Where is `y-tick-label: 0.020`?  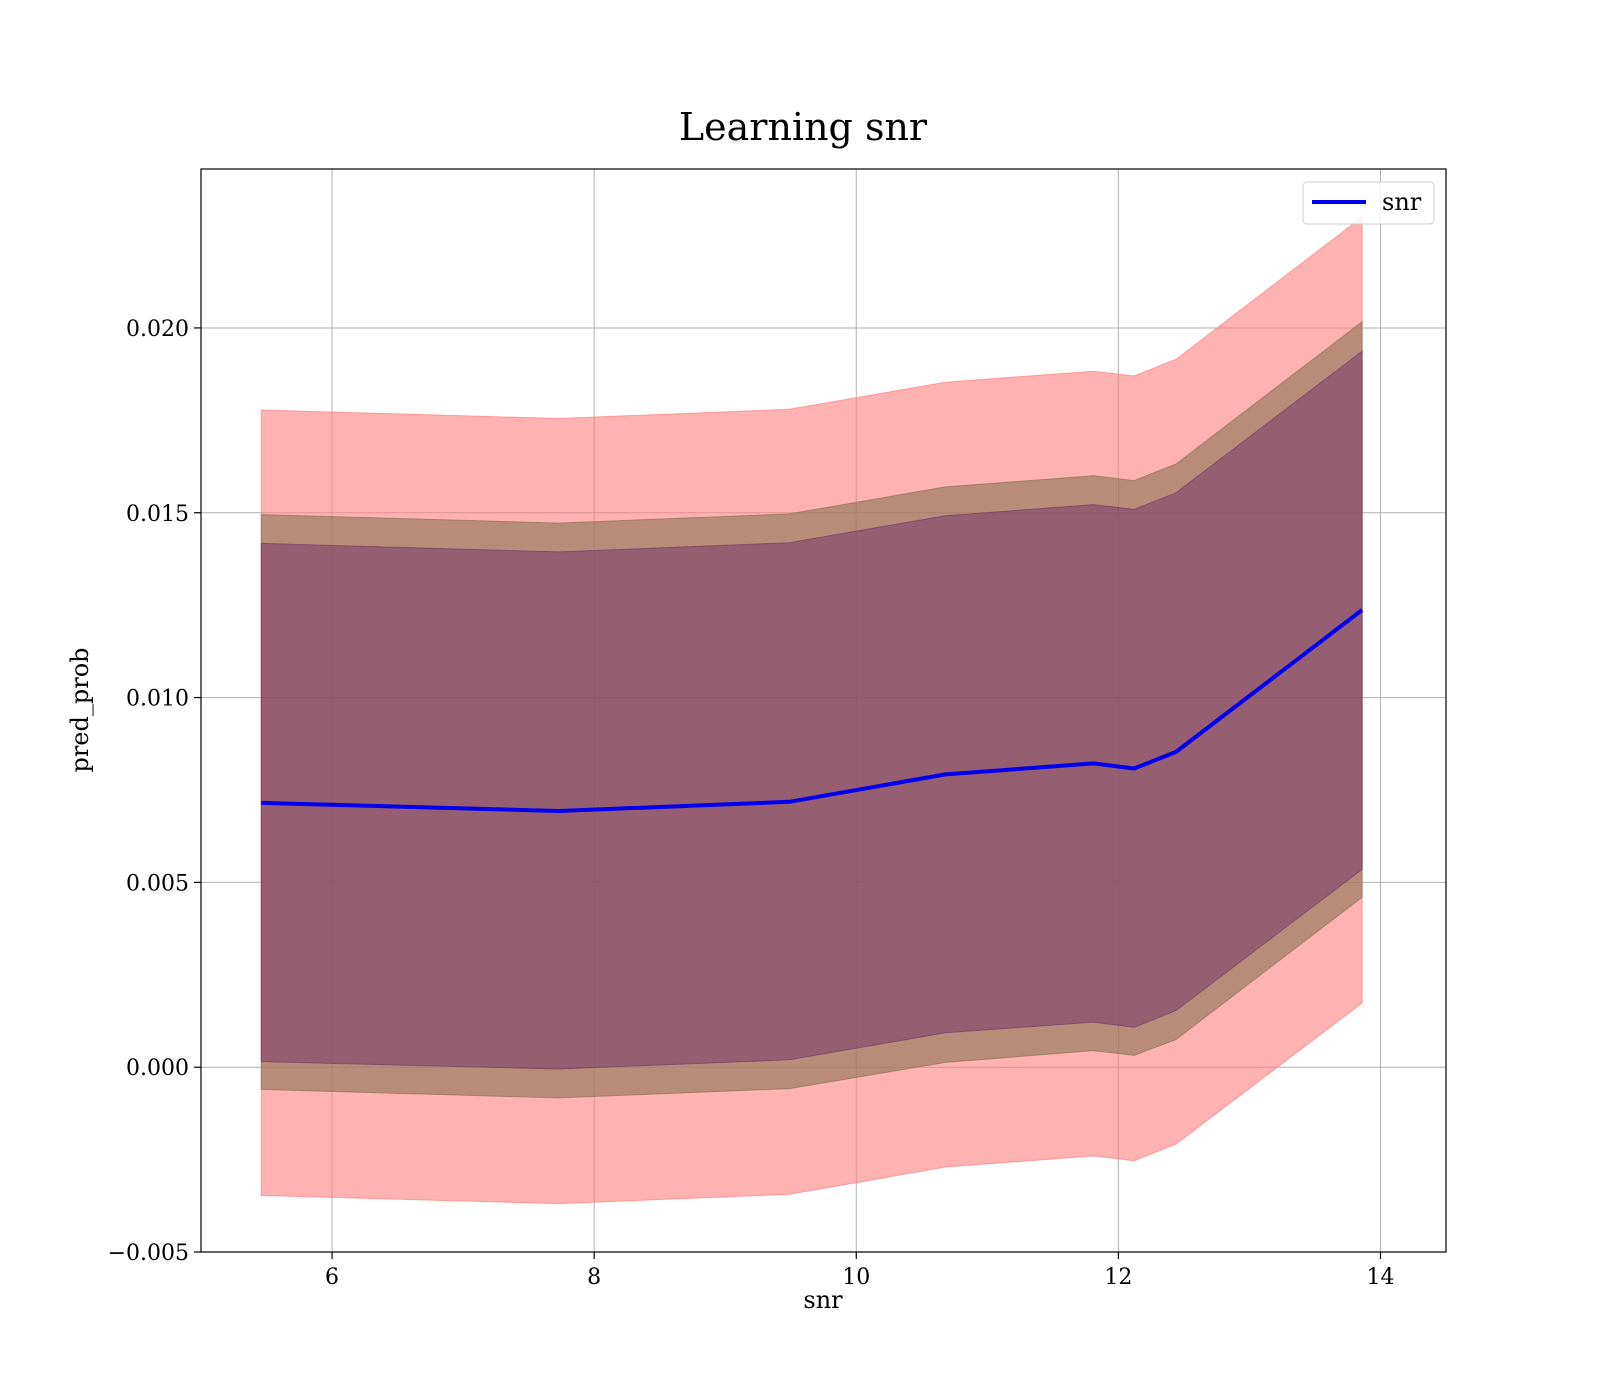
y-tick-label: 0.020 is located at coordinates (157, 329).